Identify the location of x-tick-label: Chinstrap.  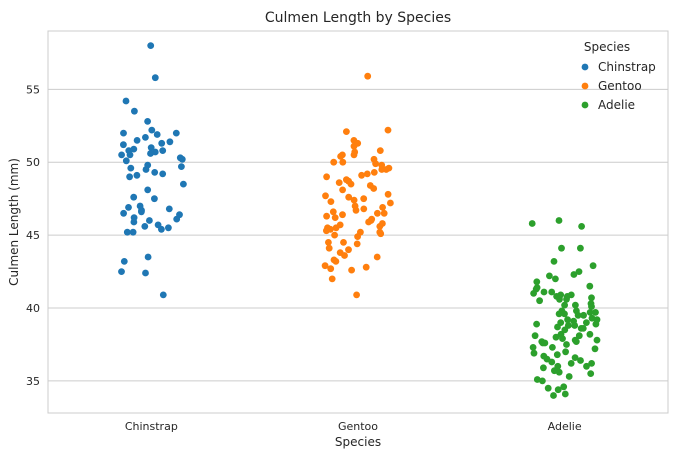
(151, 426).